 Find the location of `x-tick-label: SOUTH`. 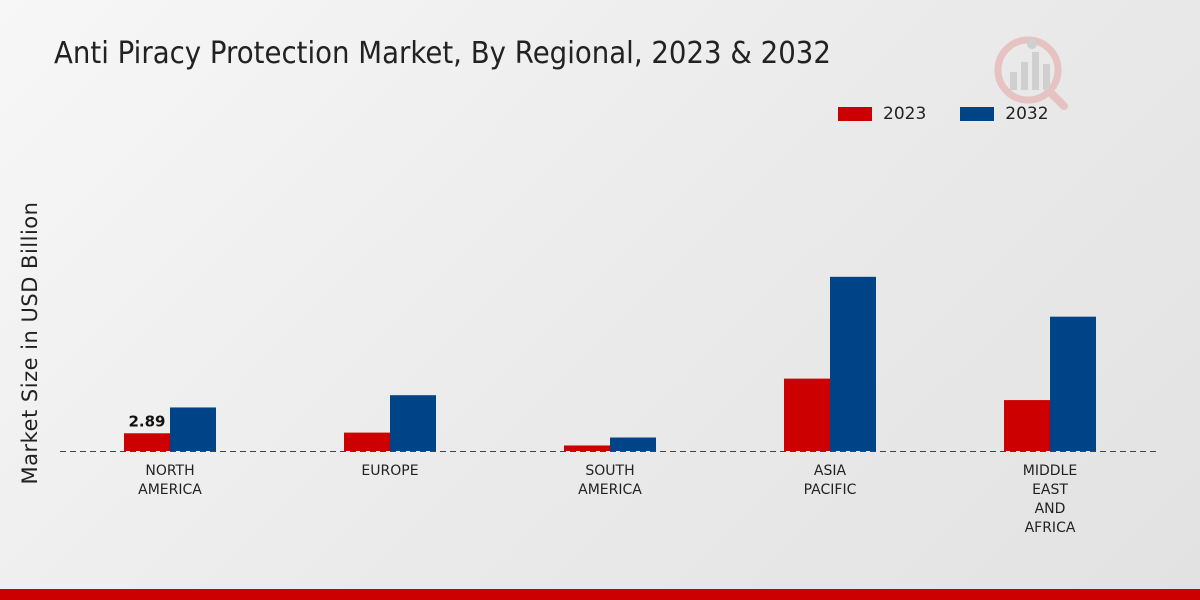

x-tick-label: SOUTH is located at coordinates (609, 471).